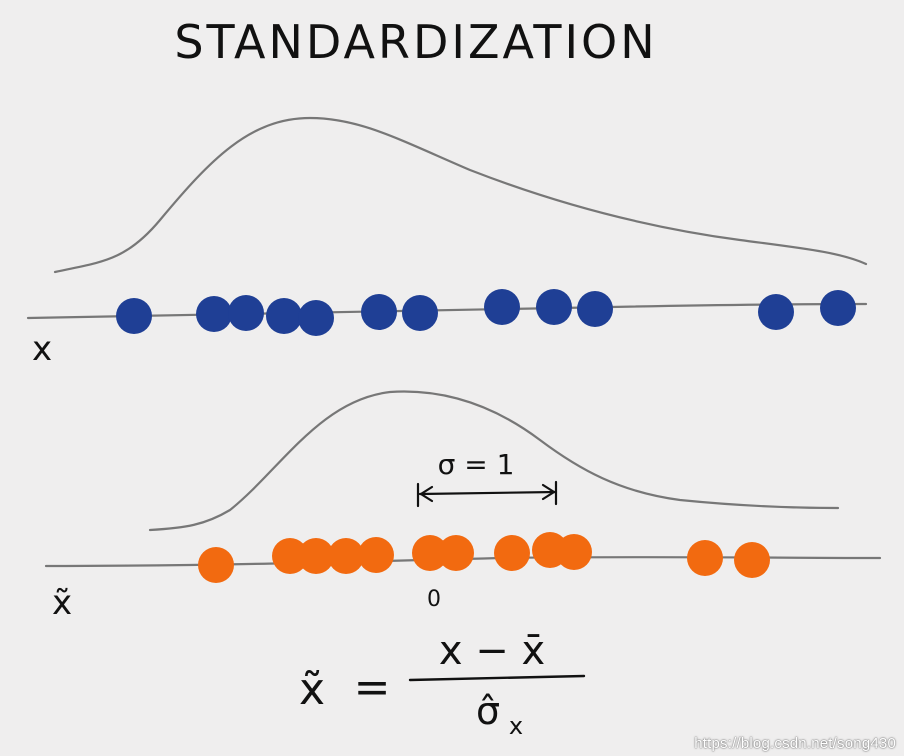 Image resolution: width=904 pixels, height=756 pixels. Describe the element at coordinates (484, 557) in the screenshot. I see `standardized-data-points` at that location.